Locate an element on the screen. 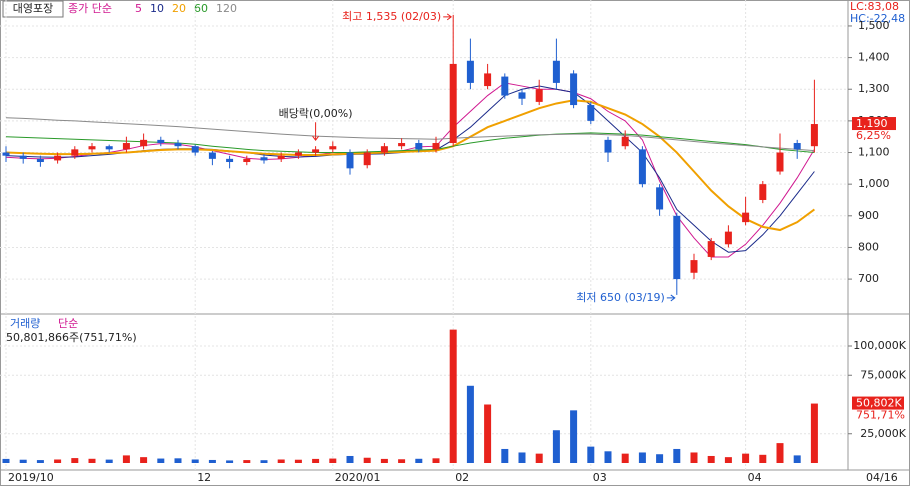 This screenshot has width=910, height=486. last-price-label: 1,190 is located at coordinates (872, 123).